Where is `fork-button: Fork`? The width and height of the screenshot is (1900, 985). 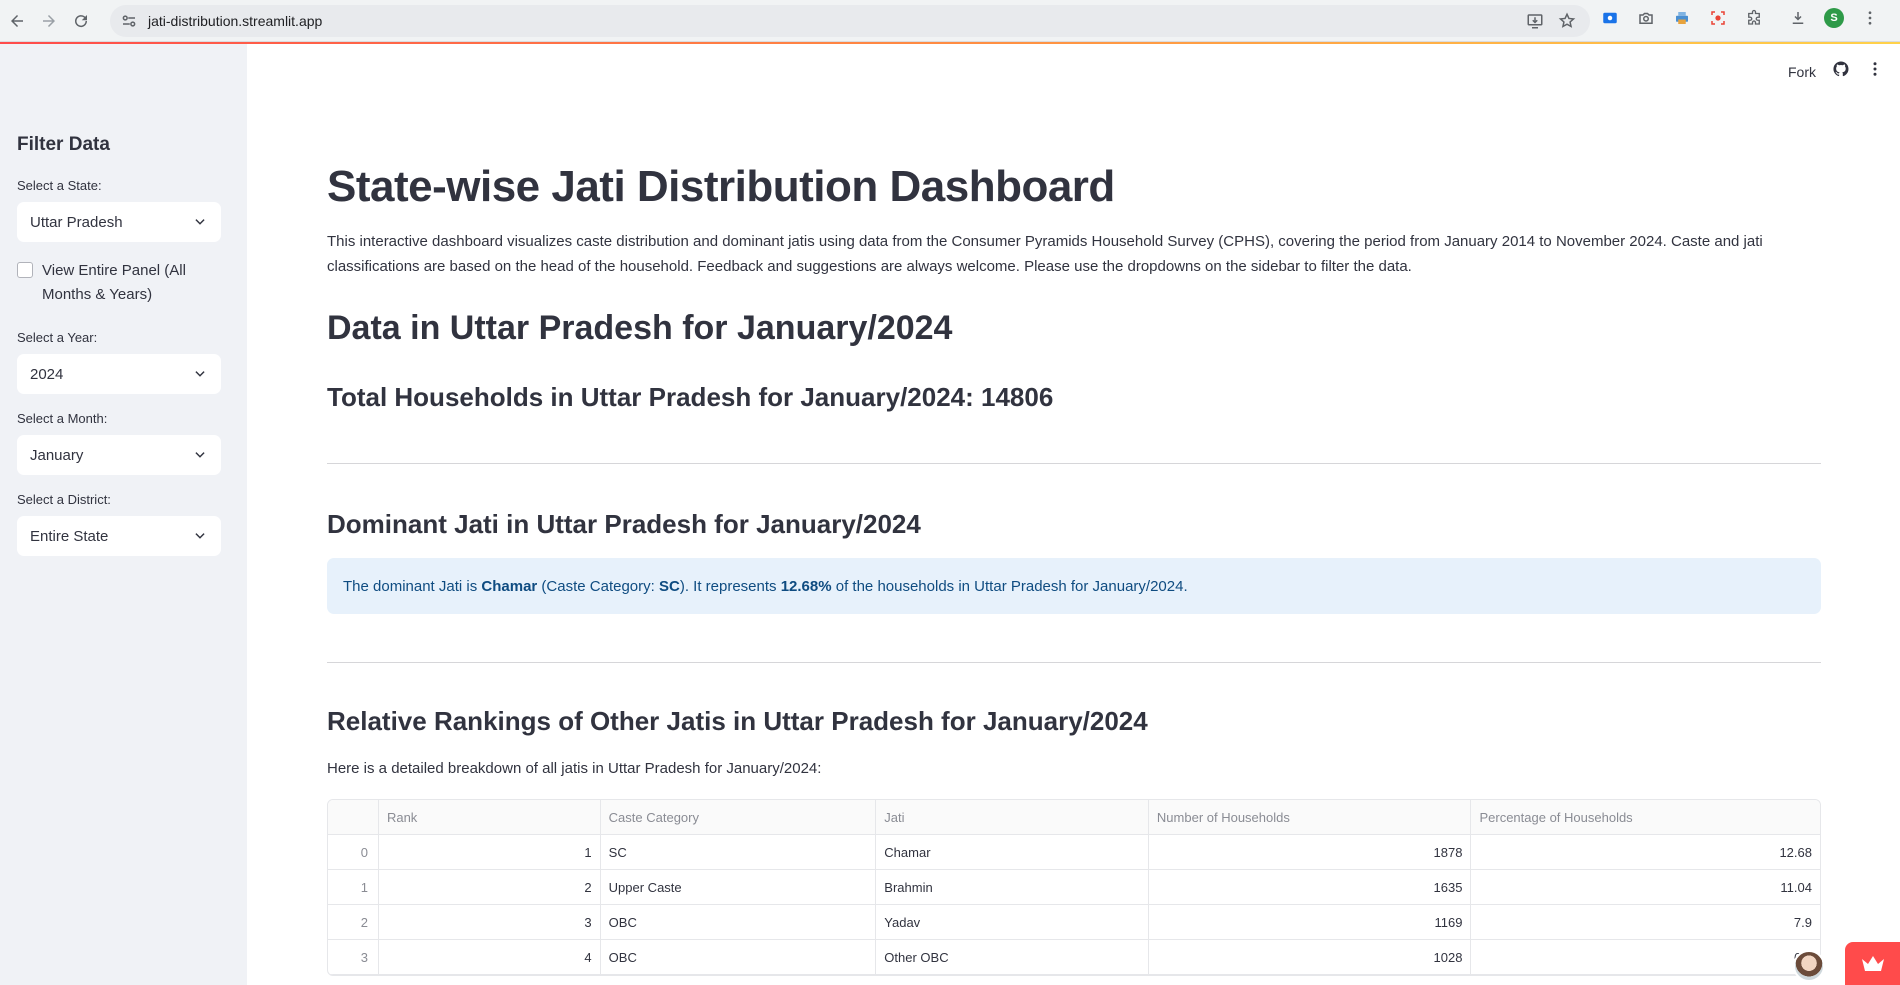 fork-button: Fork is located at coordinates (1802, 71).